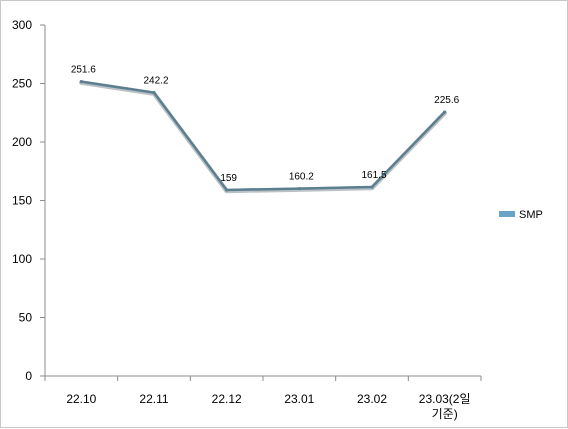 The image size is (568, 429). What do you see at coordinates (28, 376) in the screenshot?
I see `y-tick-label: 0` at bounding box center [28, 376].